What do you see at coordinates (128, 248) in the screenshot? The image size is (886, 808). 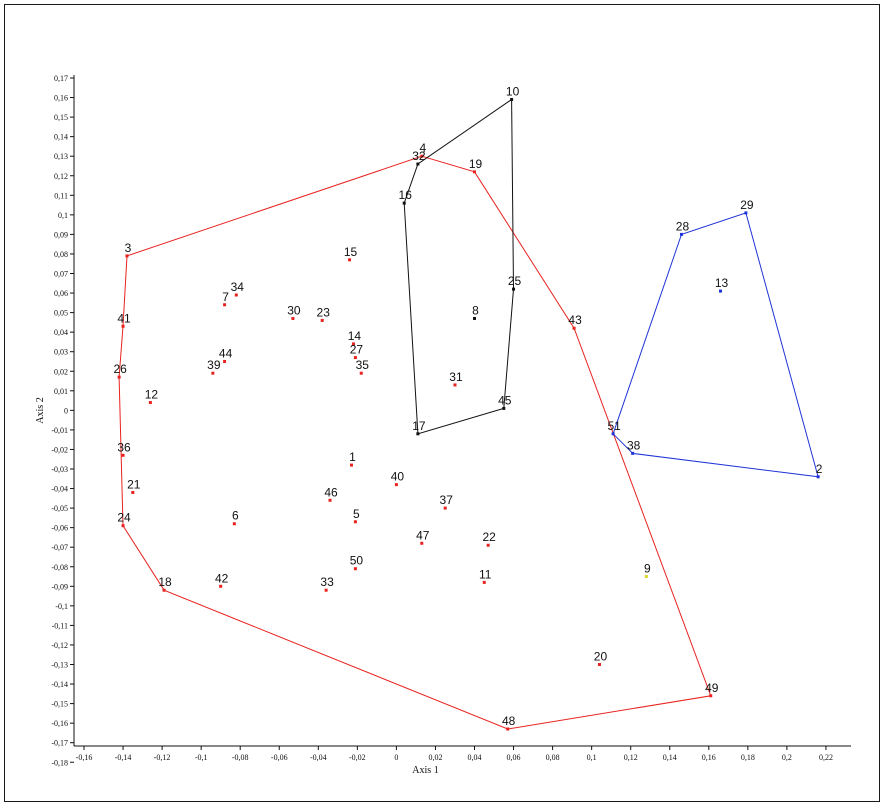 I see `point-label-3: 3` at bounding box center [128, 248].